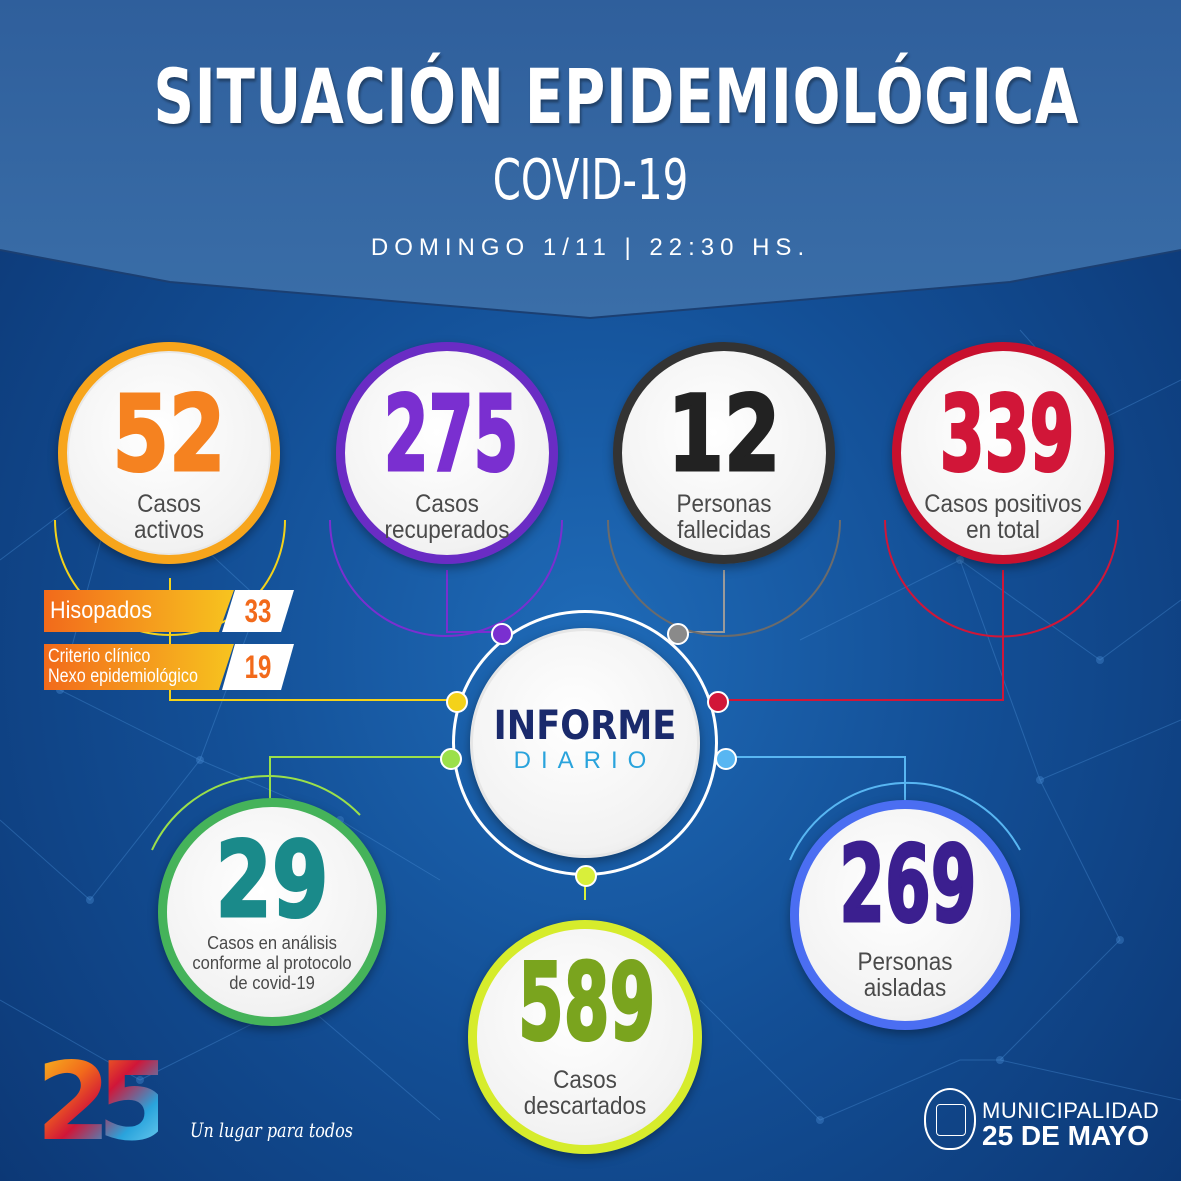  What do you see at coordinates (905, 988) in the screenshot?
I see `stat-label-line2: aisladas` at bounding box center [905, 988].